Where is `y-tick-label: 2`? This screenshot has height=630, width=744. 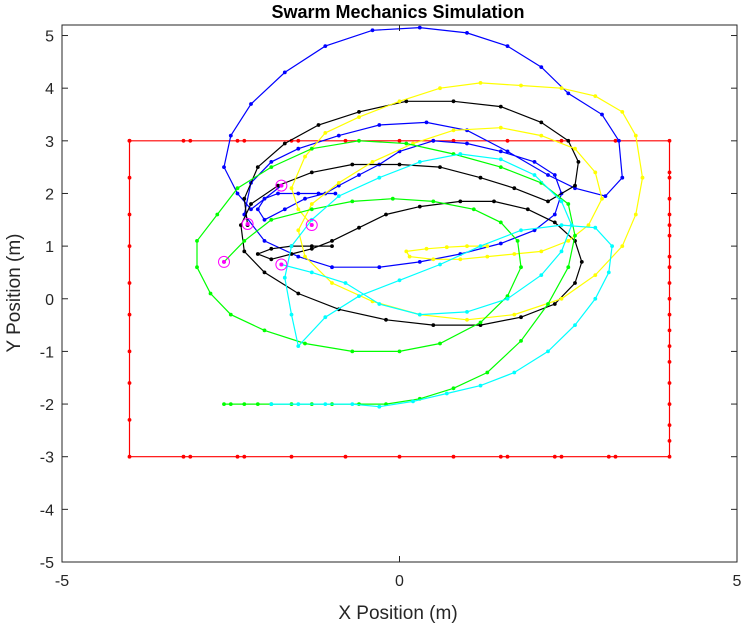
y-tick-label: 2 is located at coordinates (49, 194).